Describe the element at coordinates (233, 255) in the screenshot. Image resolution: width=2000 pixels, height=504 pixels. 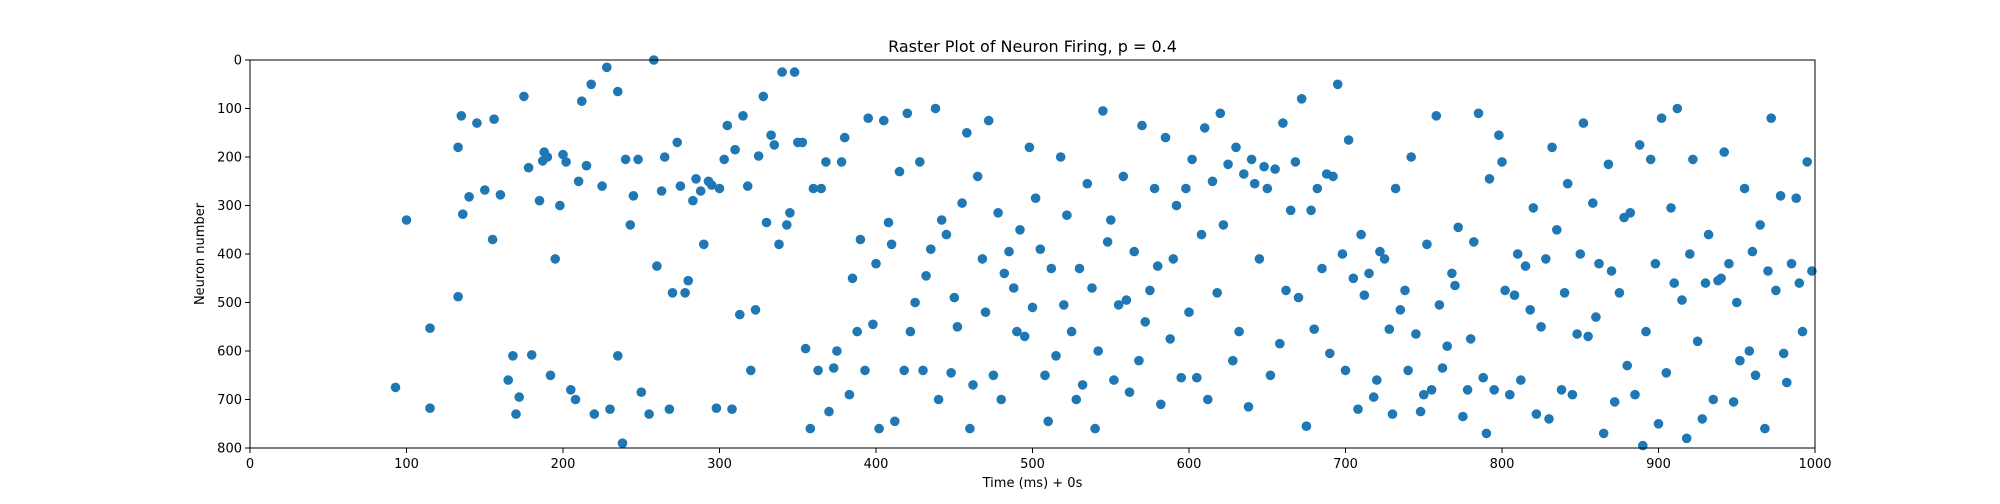
I see `y-axis-ticks: 0 100 200 300 400 500 600 700 800` at that location.